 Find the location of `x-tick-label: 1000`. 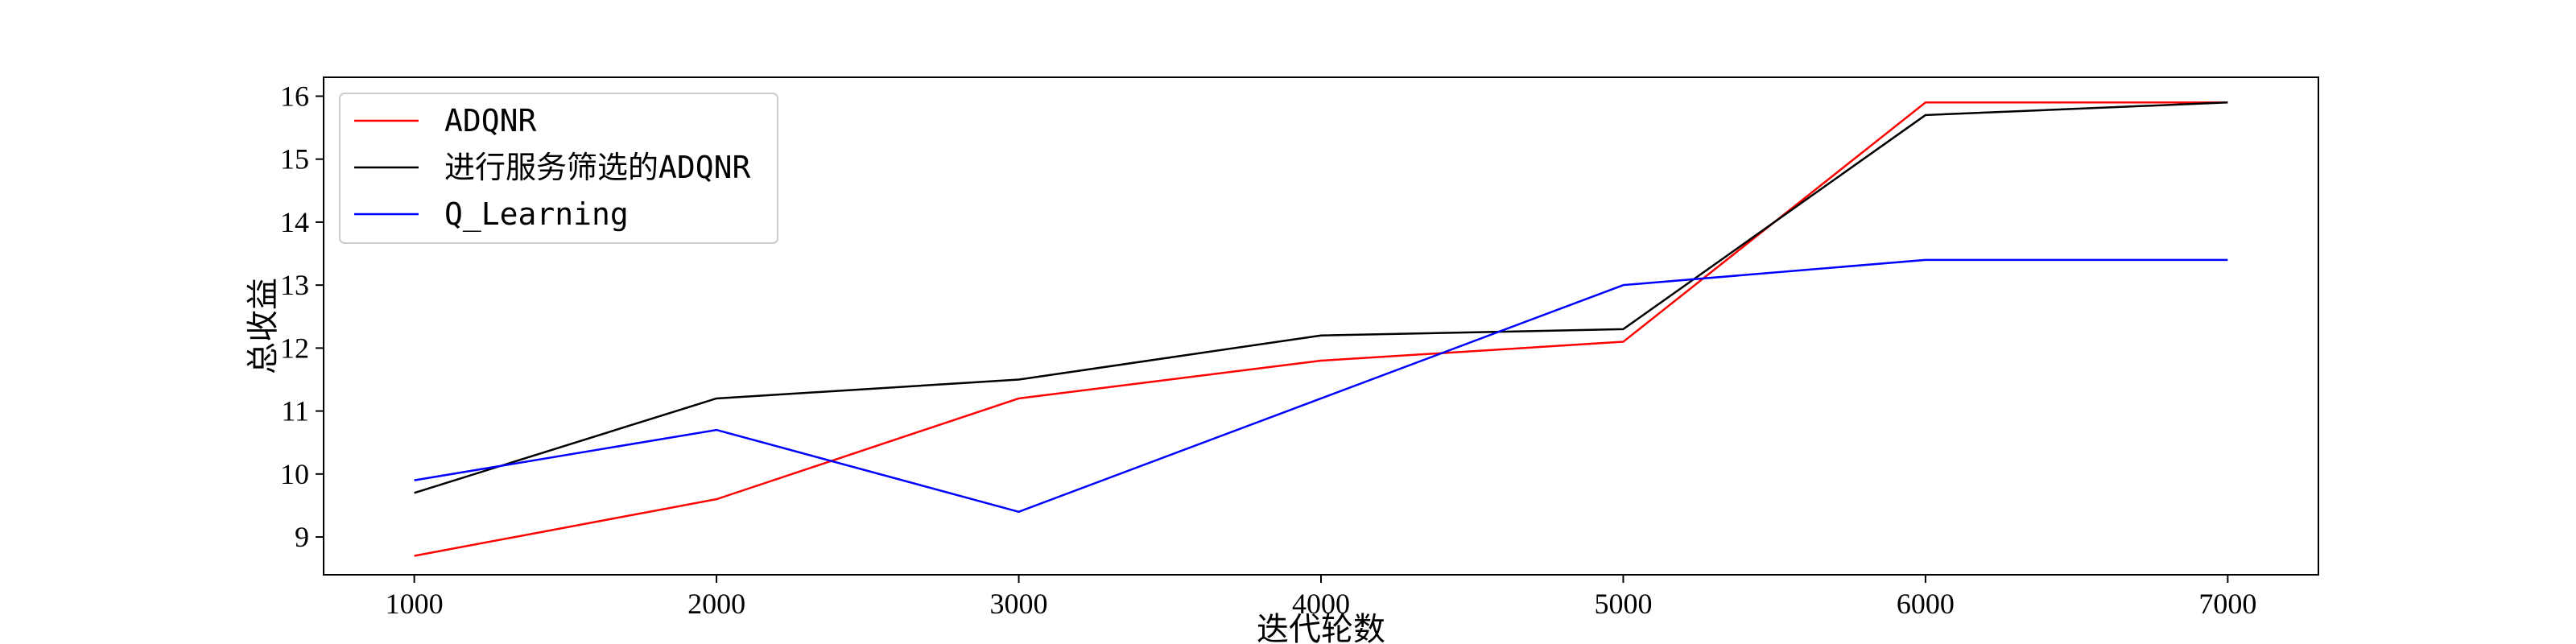

x-tick-label: 1000 is located at coordinates (415, 604).